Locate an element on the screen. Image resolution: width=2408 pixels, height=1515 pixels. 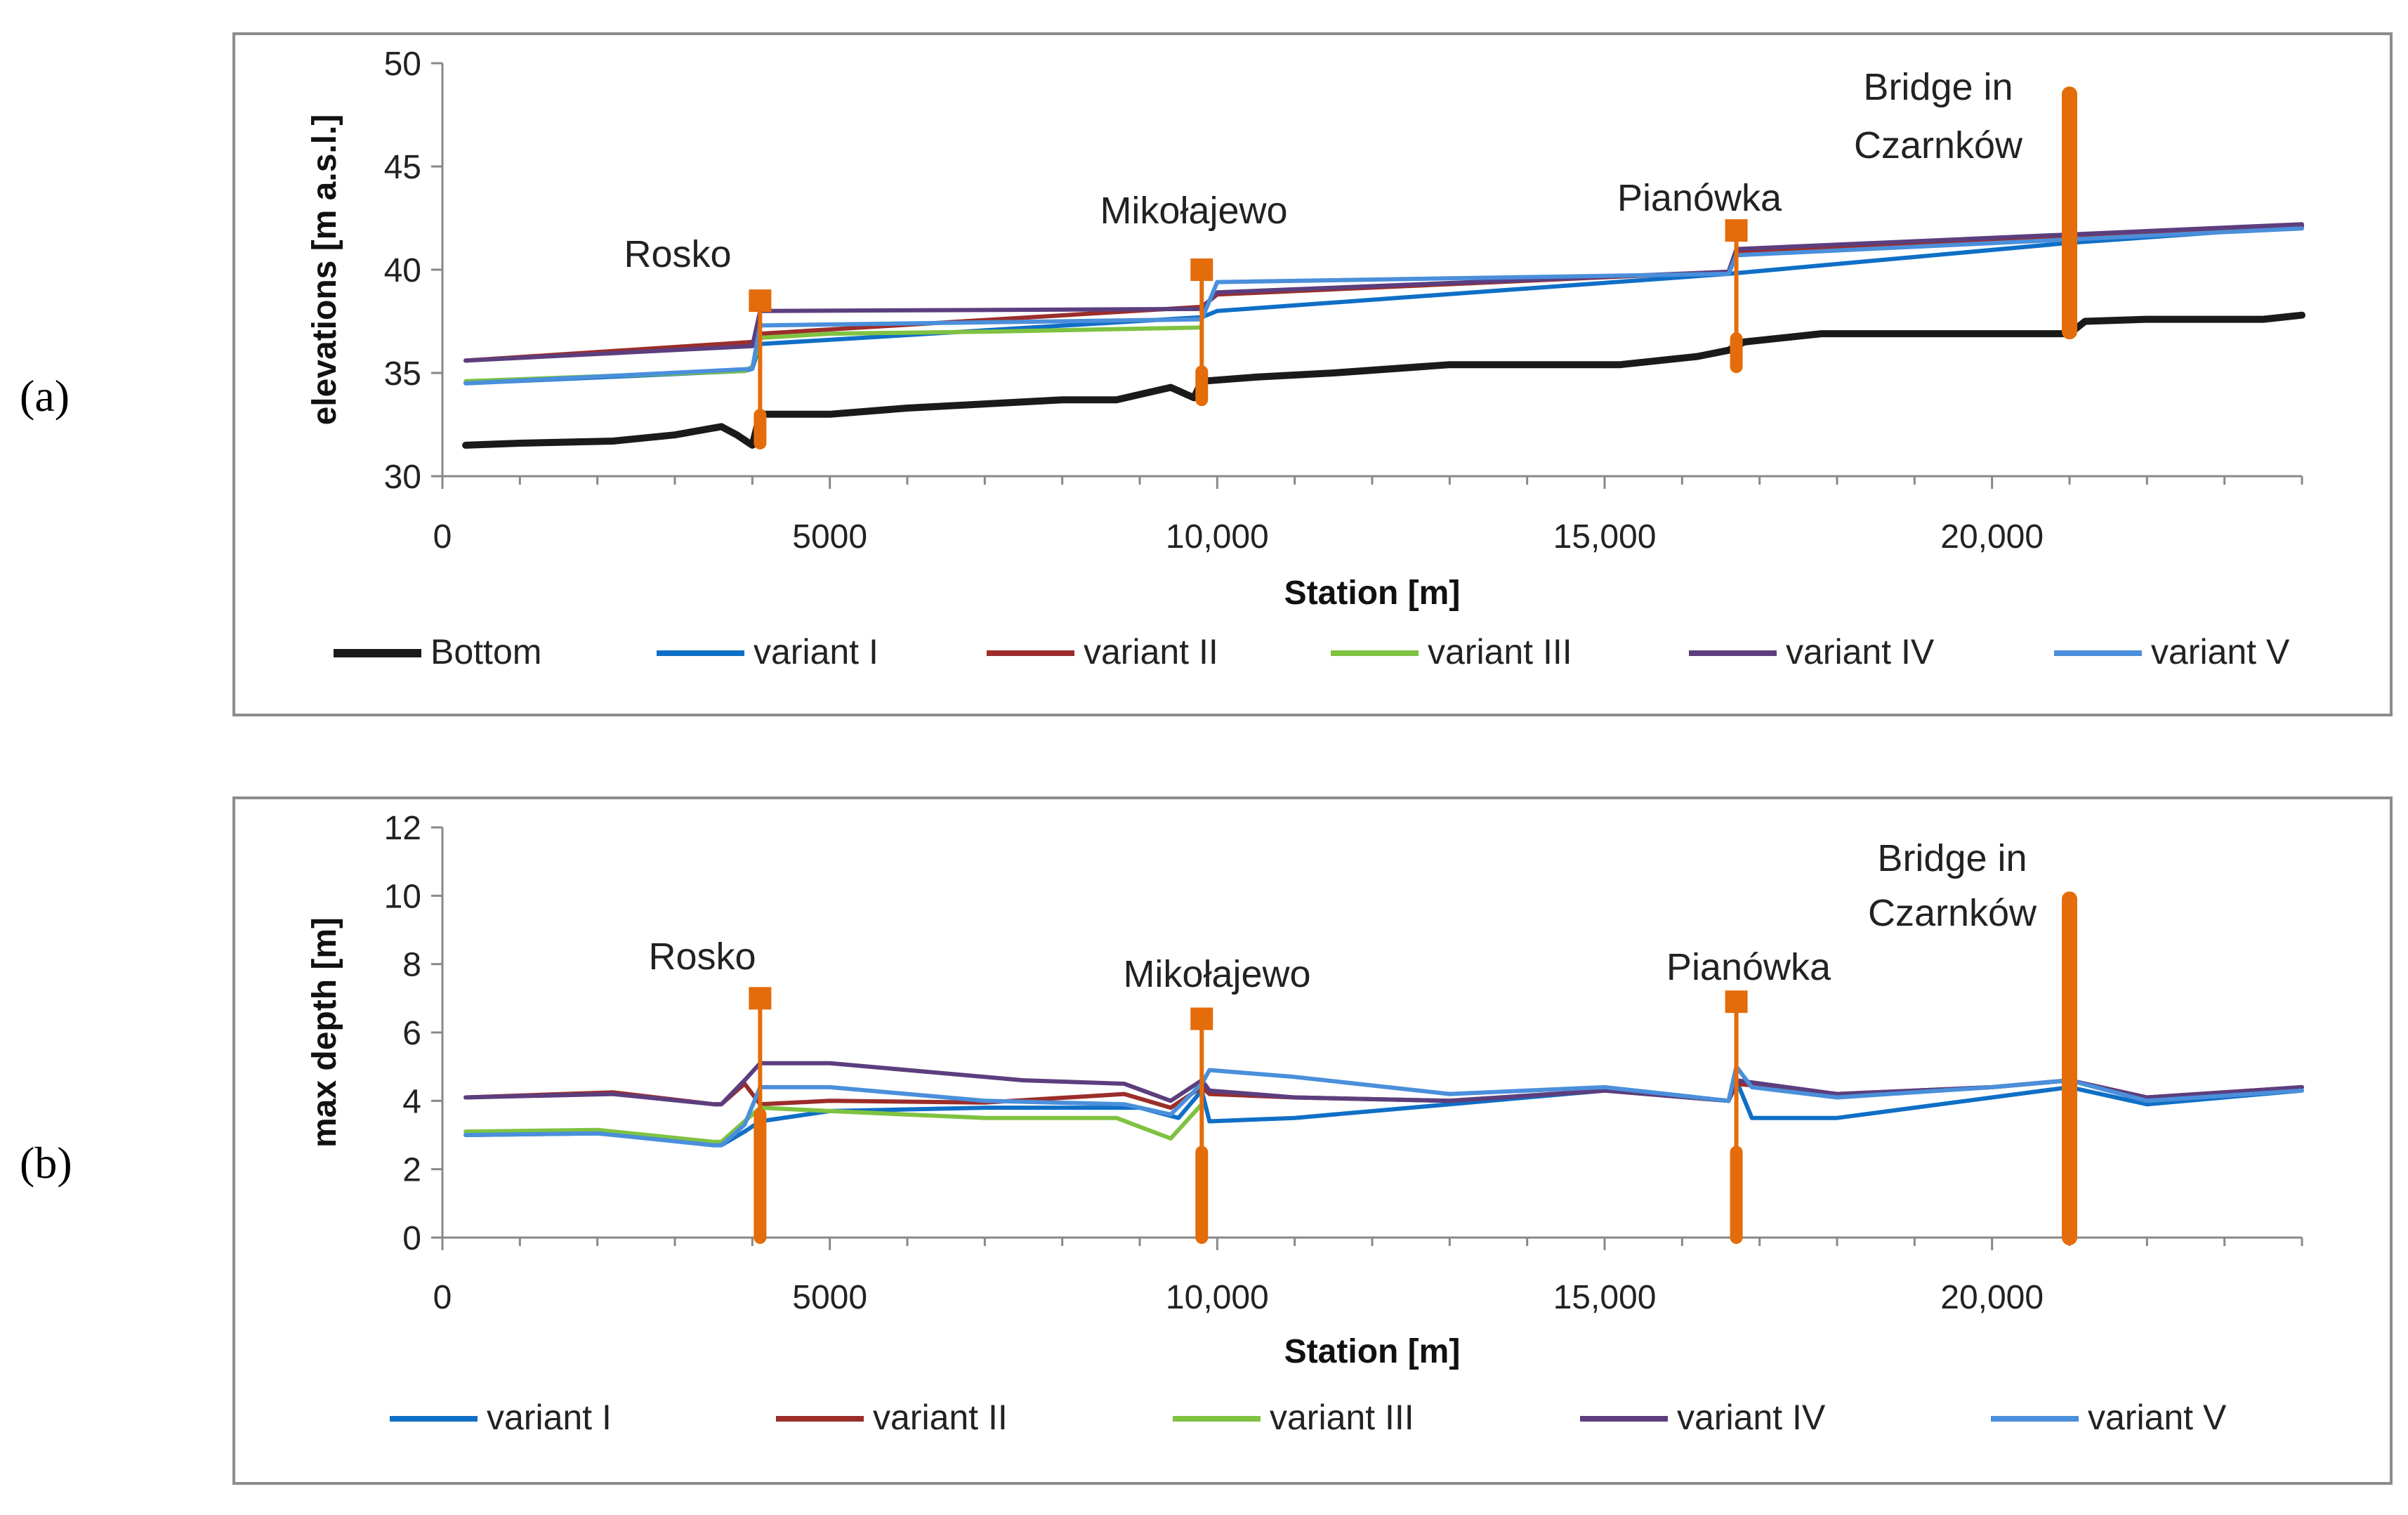
y-tick-label: 35 is located at coordinates (403, 374).